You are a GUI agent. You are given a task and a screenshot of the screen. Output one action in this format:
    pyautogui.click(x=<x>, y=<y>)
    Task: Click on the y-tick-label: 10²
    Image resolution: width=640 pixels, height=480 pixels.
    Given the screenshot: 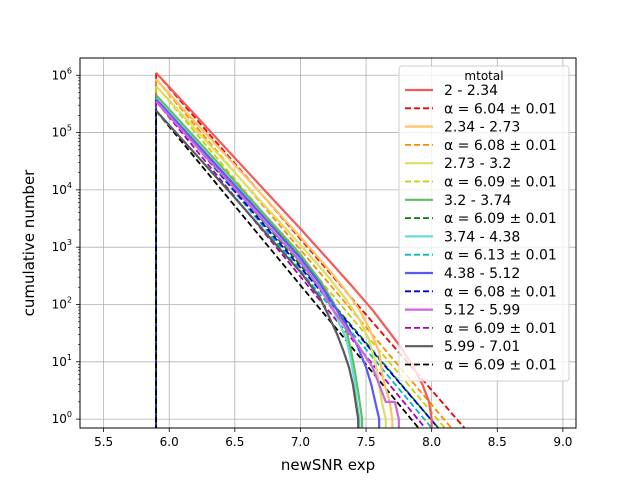 What is the action you would take?
    pyautogui.click(x=62, y=303)
    